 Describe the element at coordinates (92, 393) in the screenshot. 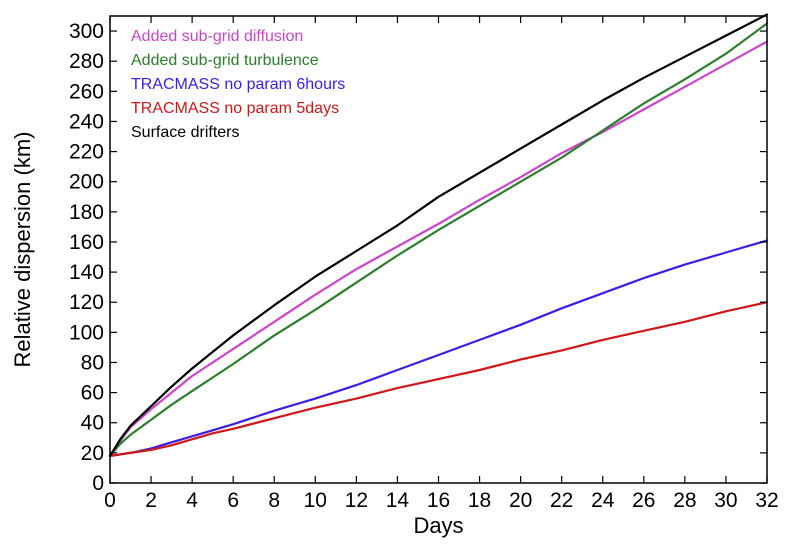

I see `y-tick-label: 60` at that location.